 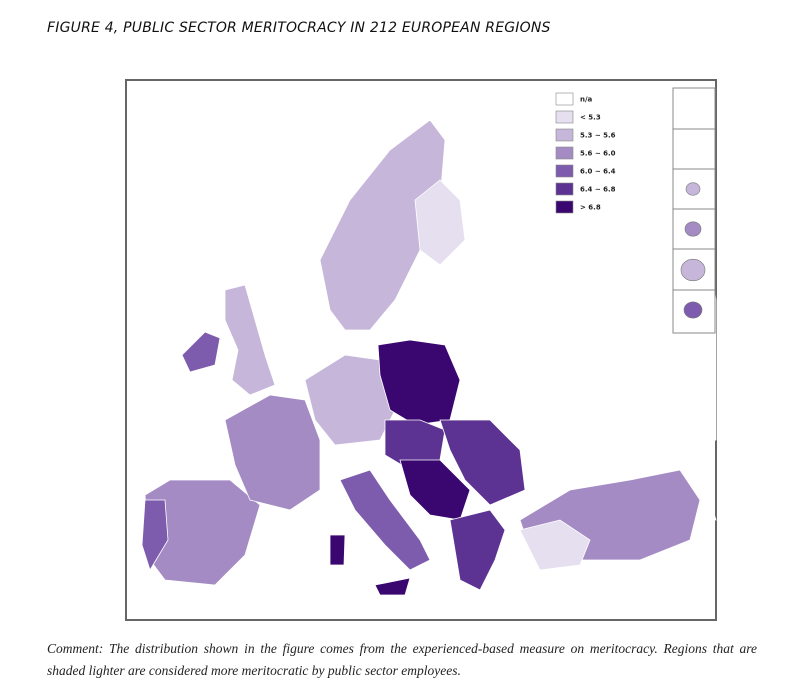 I want to click on legend-label: < 5.3, so click(x=590, y=118).